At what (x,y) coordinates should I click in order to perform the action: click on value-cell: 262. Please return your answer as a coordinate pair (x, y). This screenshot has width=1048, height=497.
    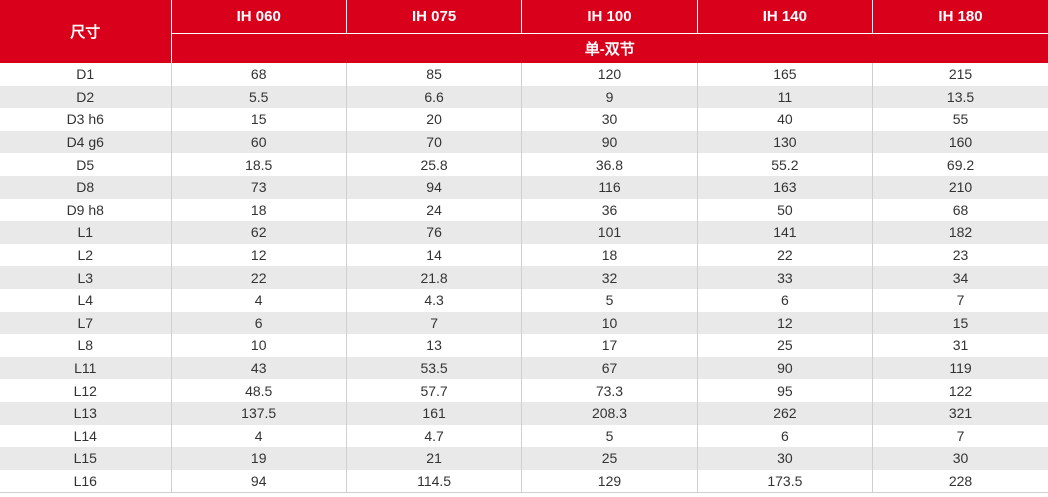
    Looking at the image, I should click on (785, 413).